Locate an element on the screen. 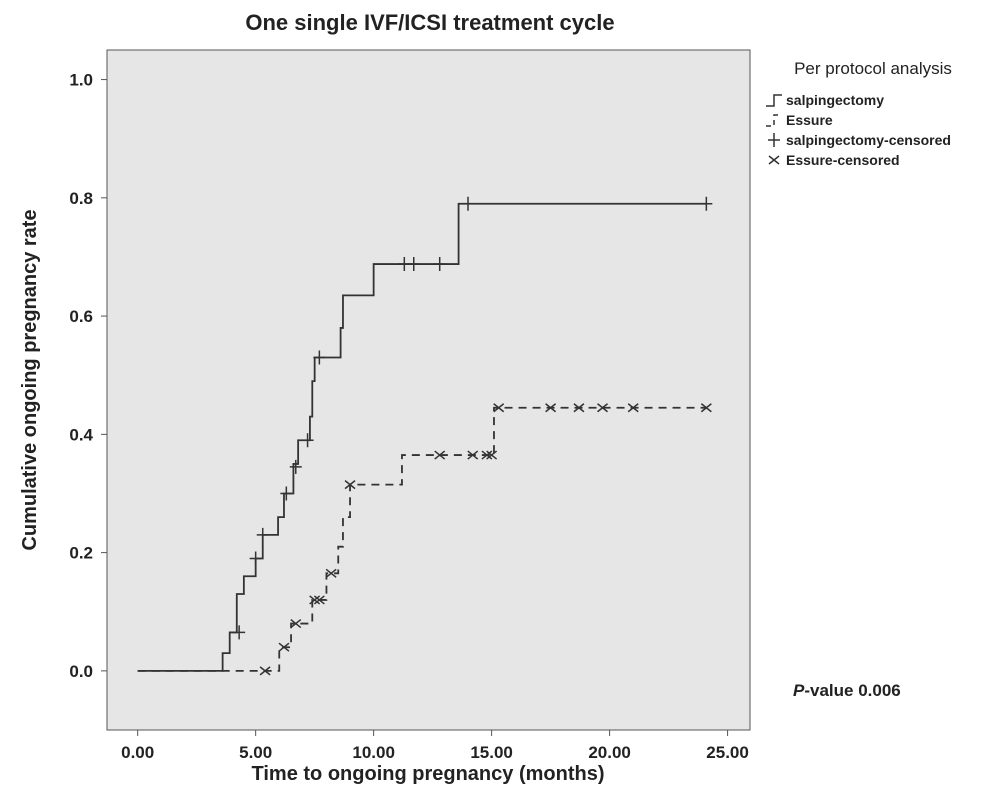 The width and height of the screenshot is (996, 794). x-tick-label: 5.00 is located at coordinates (255, 752).